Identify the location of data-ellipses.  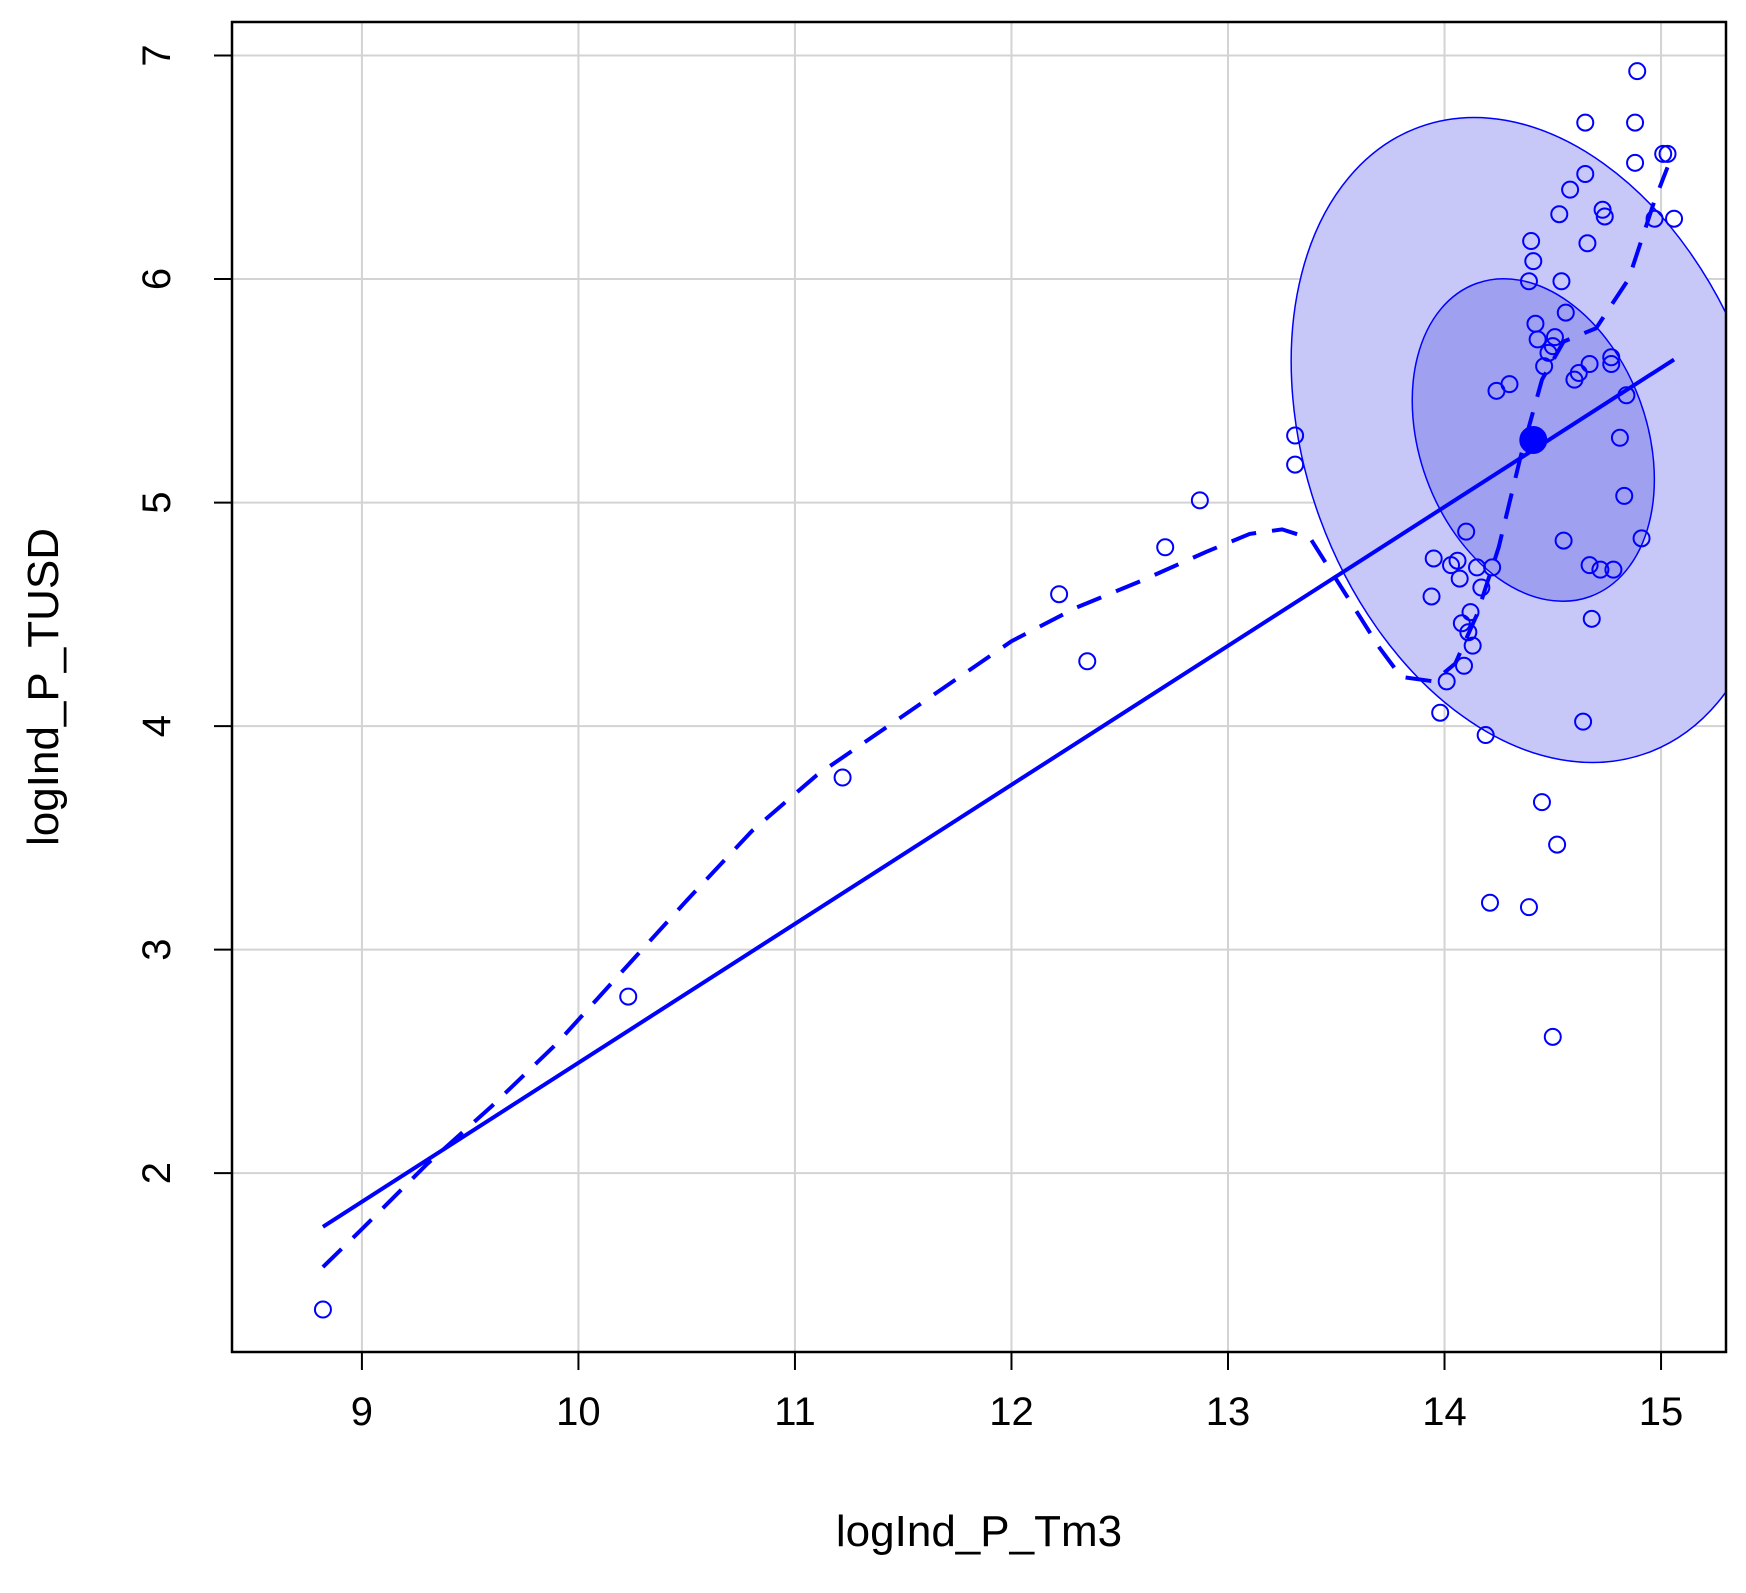
(1508, 440).